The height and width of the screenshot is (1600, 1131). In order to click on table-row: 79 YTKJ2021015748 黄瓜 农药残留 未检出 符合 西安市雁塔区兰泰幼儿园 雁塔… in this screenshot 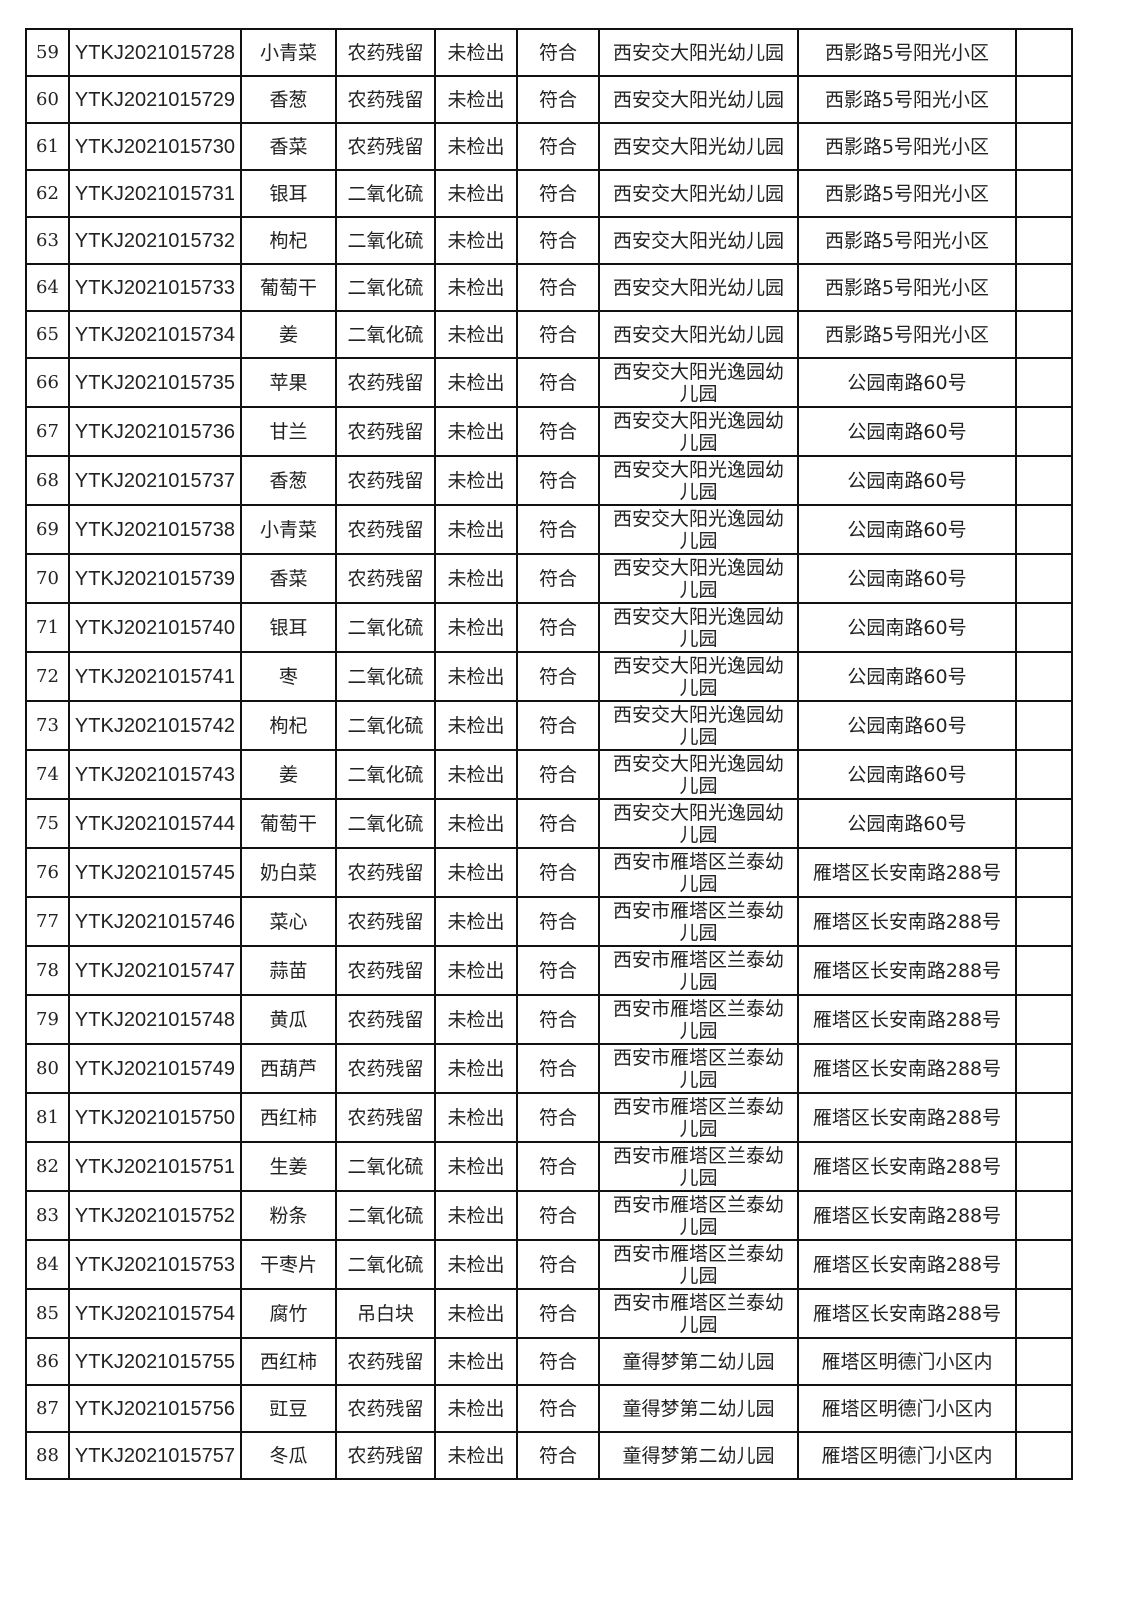, I will do `click(549, 1019)`.